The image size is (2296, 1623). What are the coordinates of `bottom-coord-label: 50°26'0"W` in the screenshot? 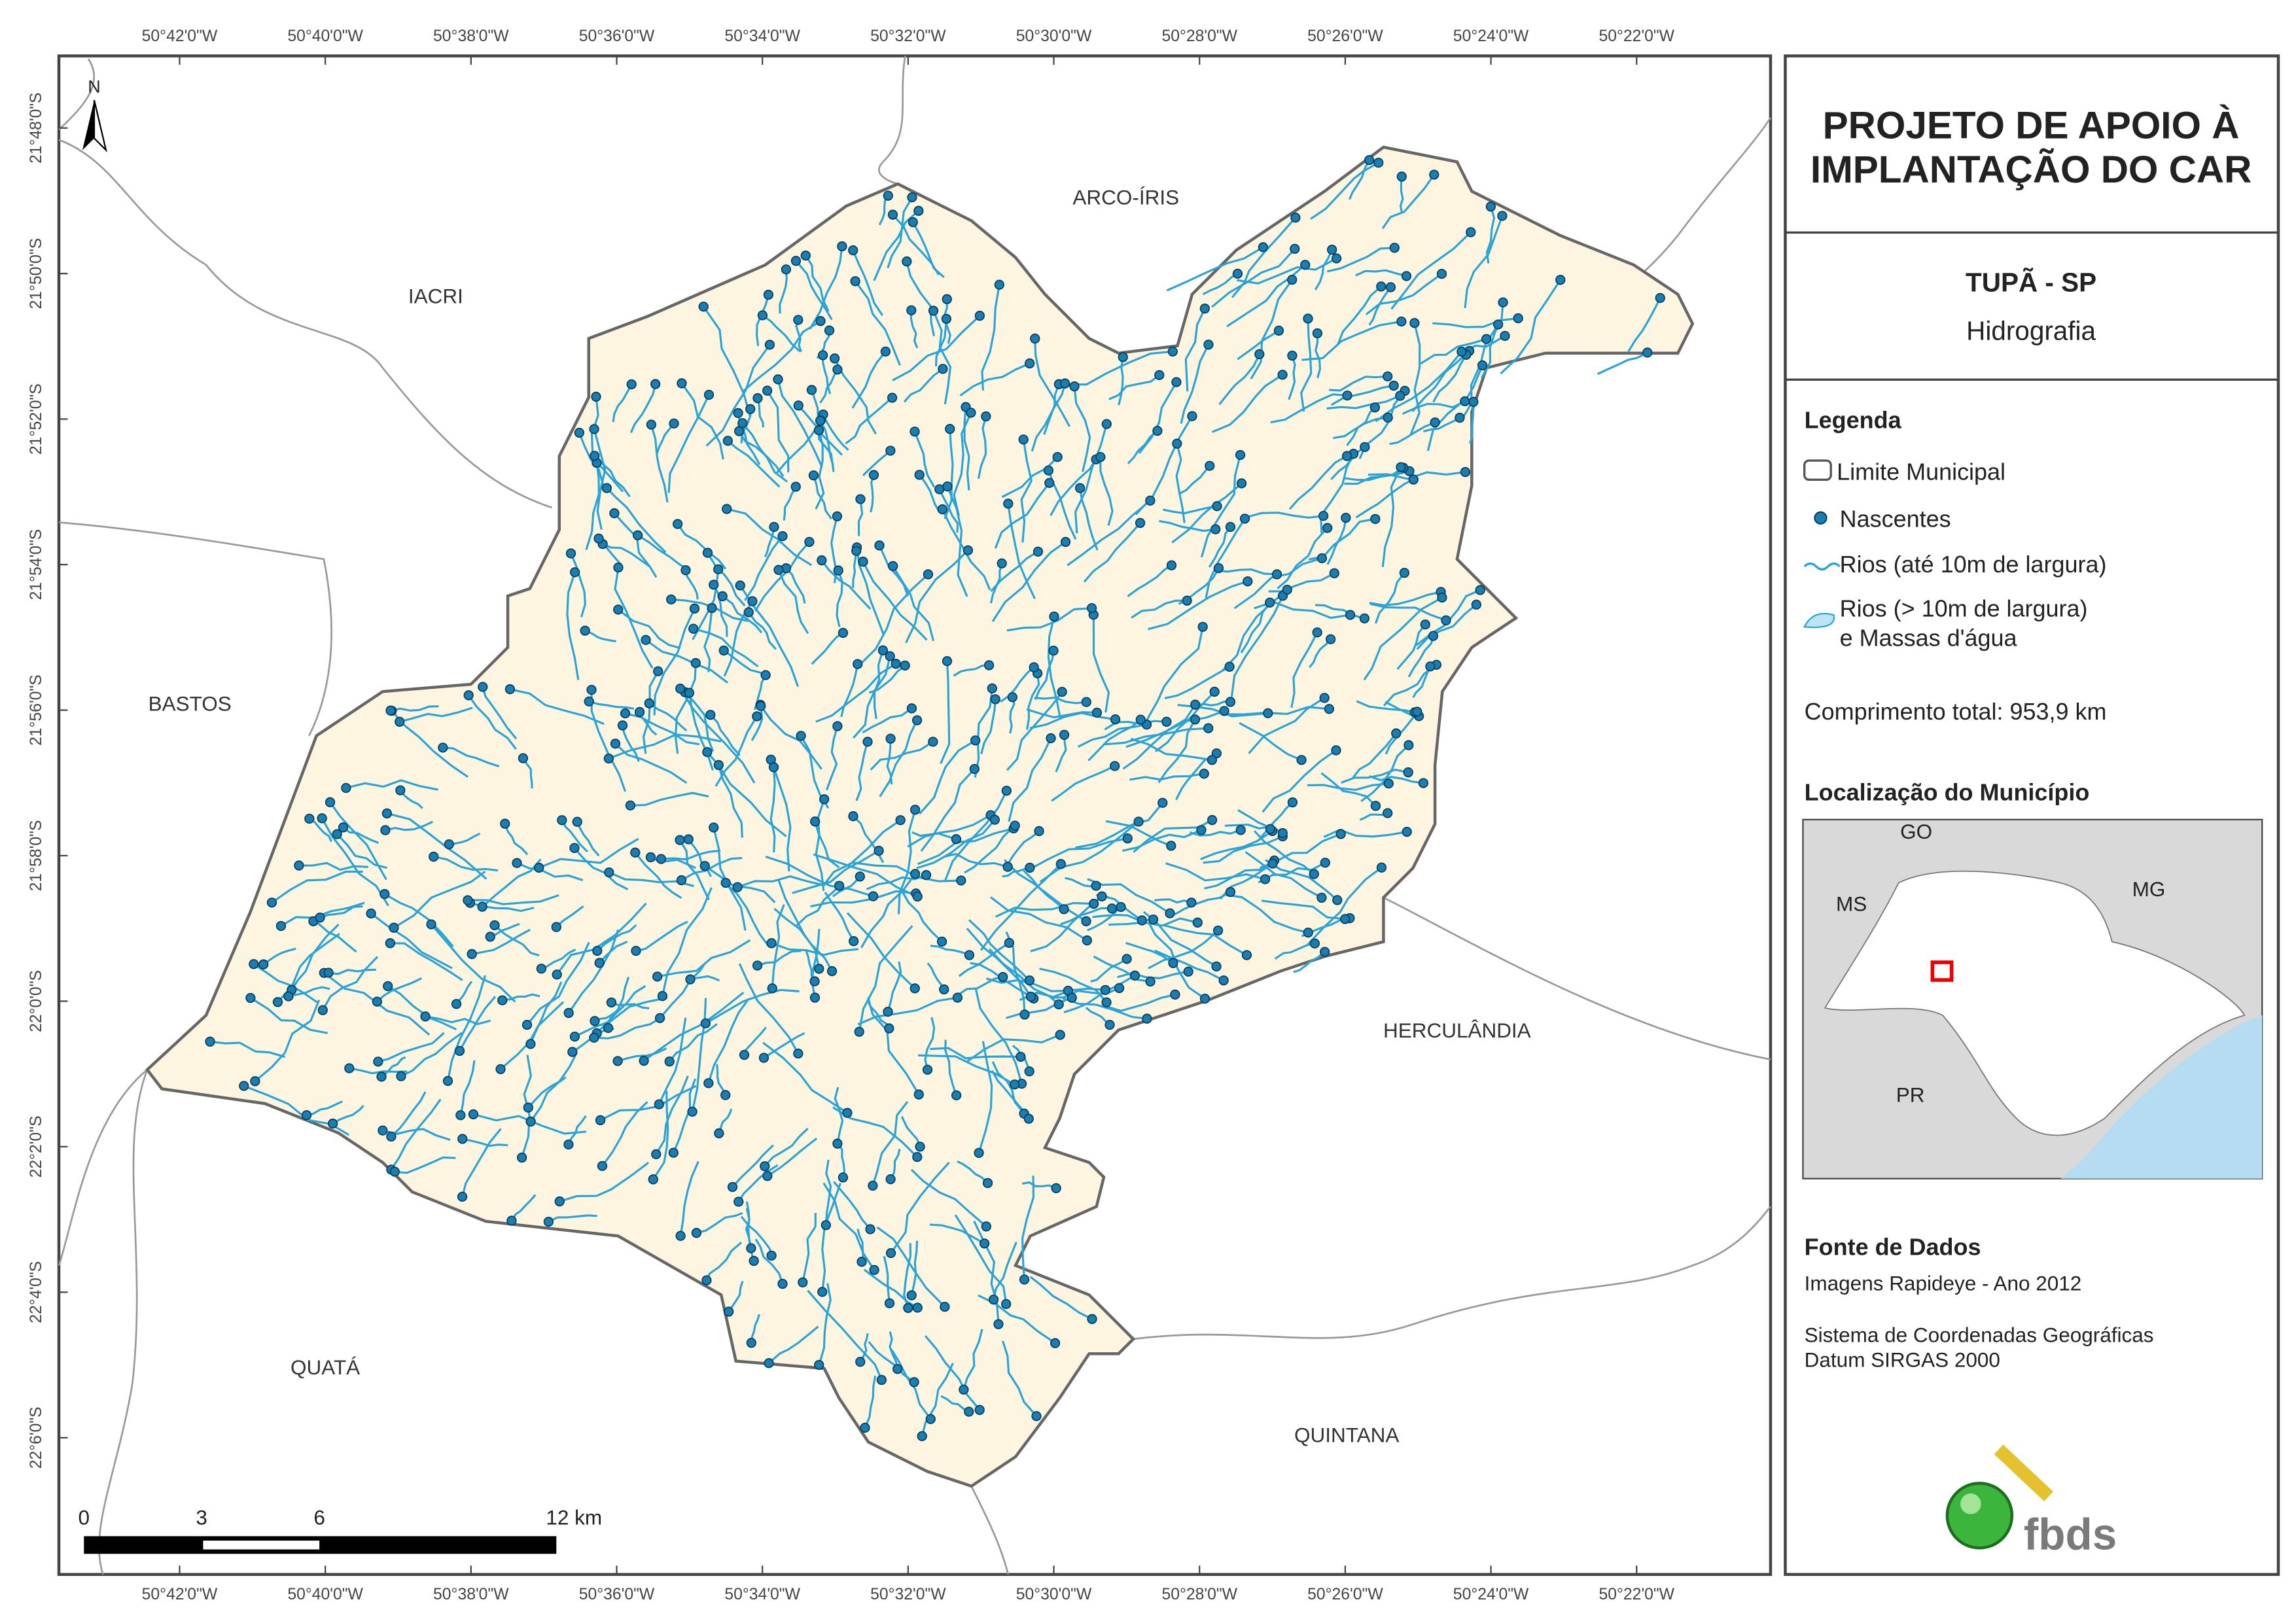 It's located at (1345, 1595).